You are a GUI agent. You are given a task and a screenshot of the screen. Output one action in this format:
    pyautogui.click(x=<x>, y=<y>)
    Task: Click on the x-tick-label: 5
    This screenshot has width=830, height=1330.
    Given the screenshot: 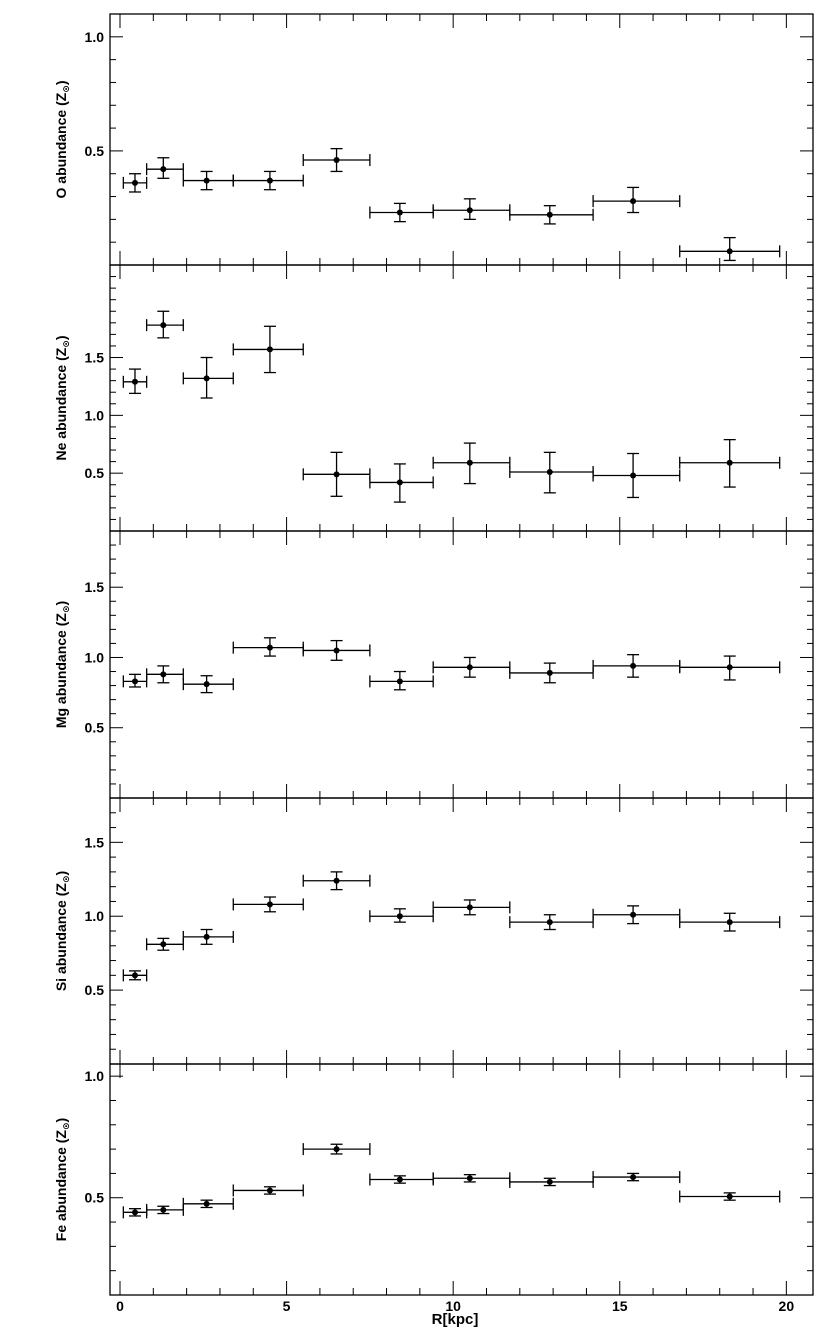 What is the action you would take?
    pyautogui.click(x=287, y=1306)
    